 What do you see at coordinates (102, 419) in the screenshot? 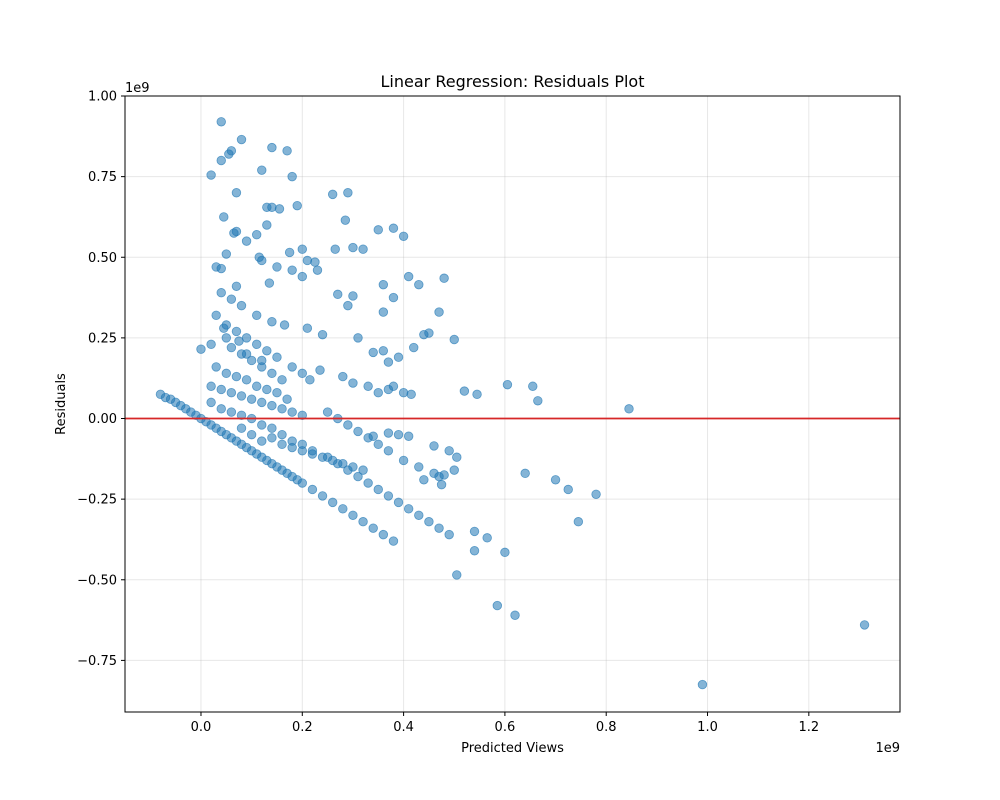
I see `y-tick-label: 0.00` at bounding box center [102, 419].